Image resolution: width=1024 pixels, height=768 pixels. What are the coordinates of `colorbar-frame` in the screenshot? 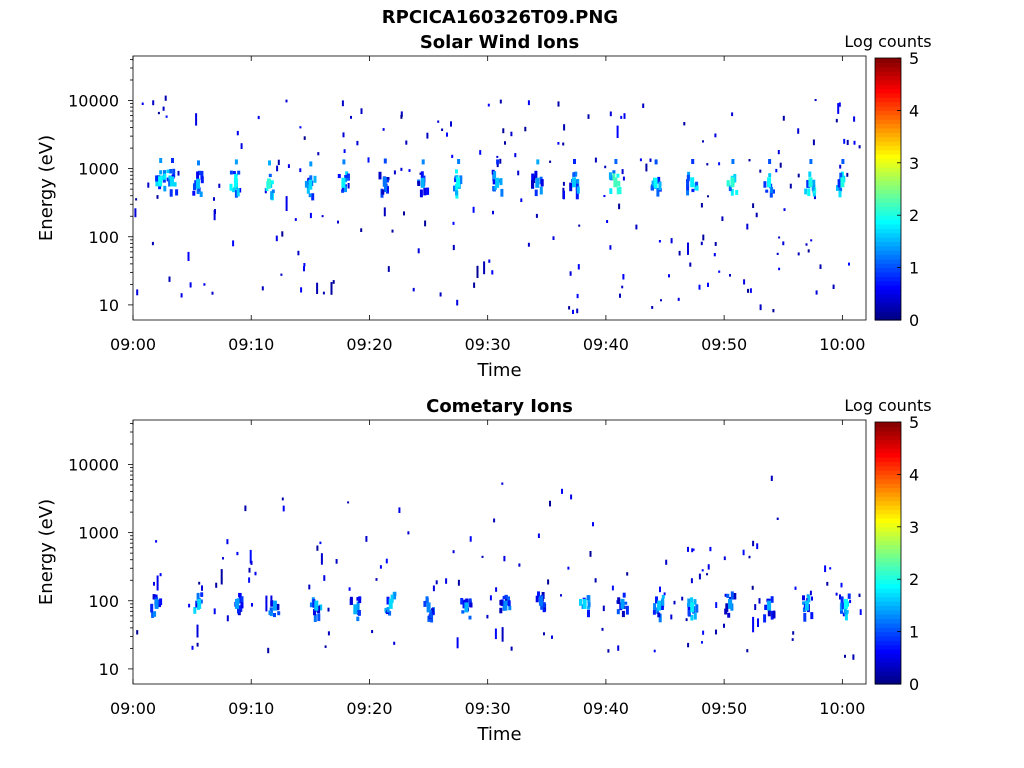 It's located at (888, 189).